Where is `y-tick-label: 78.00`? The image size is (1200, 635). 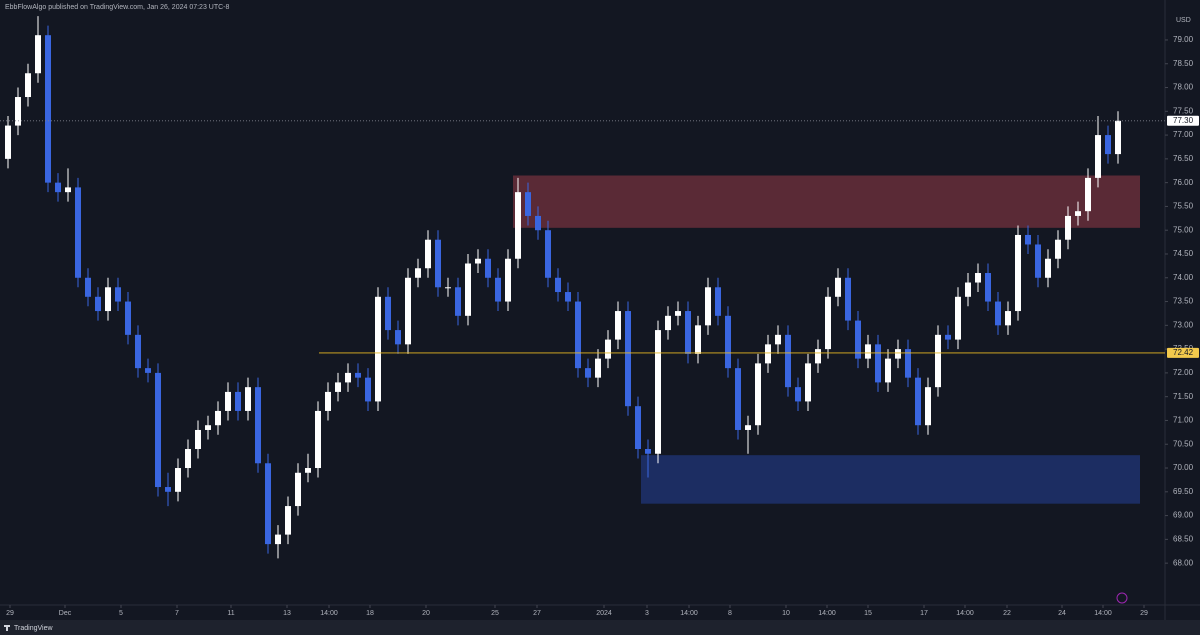 y-tick-label: 78.00 is located at coordinates (1183, 87).